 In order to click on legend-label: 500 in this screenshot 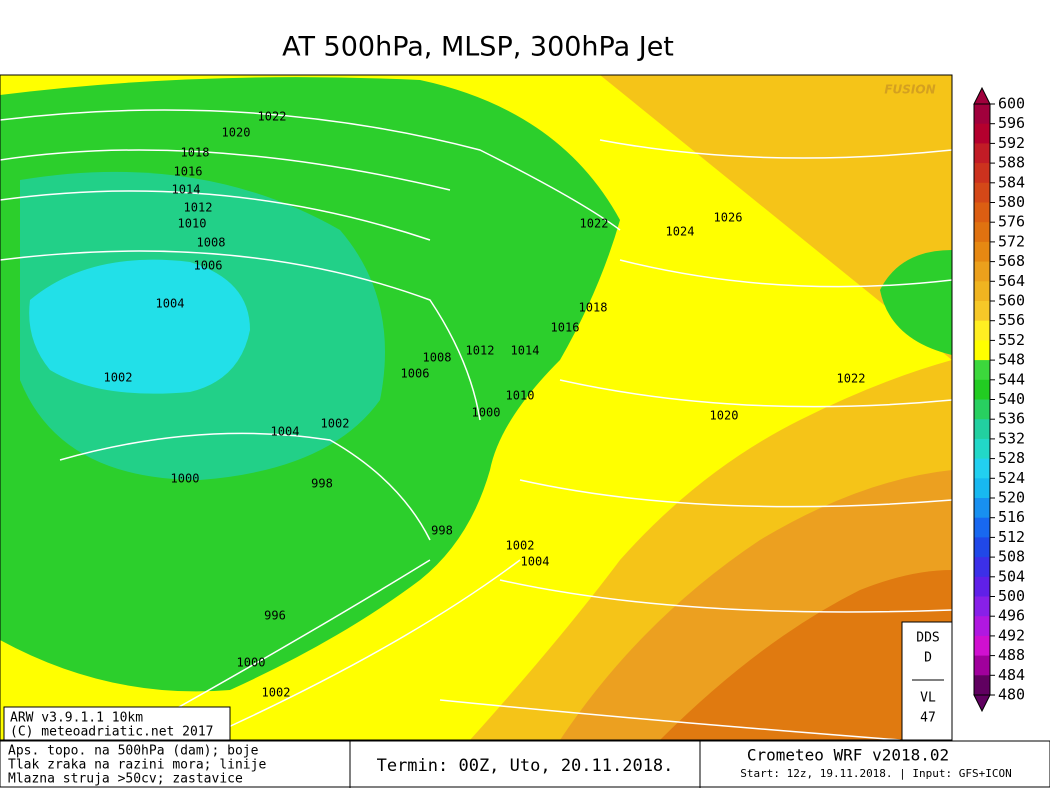, I will do `click(1011, 596)`.